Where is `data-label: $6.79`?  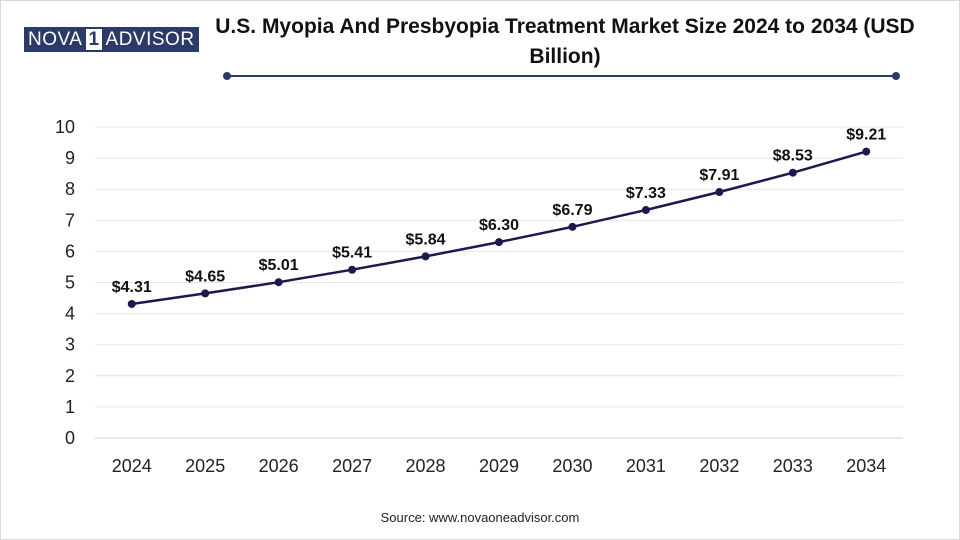 data-label: $6.79 is located at coordinates (572, 210).